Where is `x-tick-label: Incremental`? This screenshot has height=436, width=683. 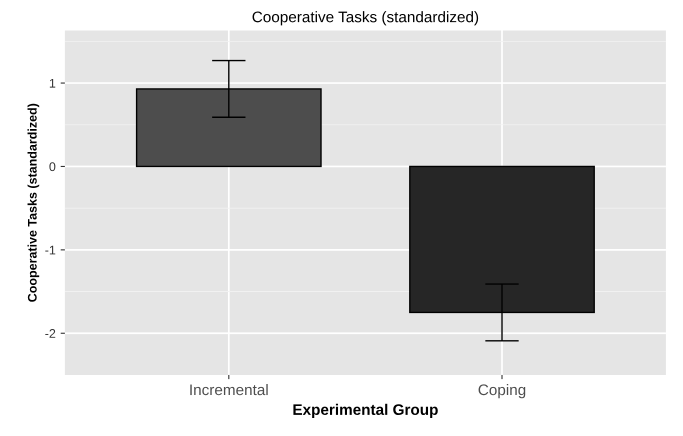 x-tick-label: Incremental is located at coordinates (229, 390).